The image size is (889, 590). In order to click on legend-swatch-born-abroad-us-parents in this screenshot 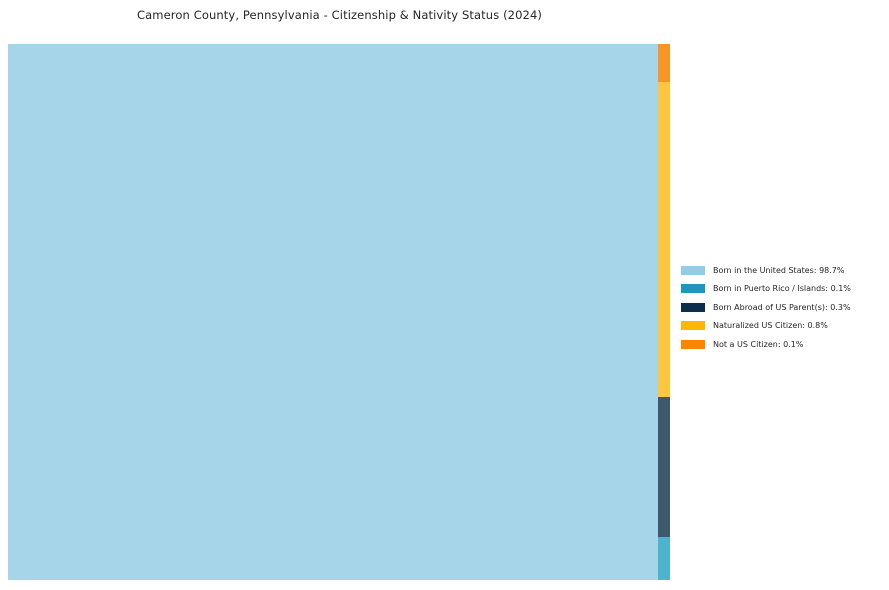, I will do `click(693, 307)`.